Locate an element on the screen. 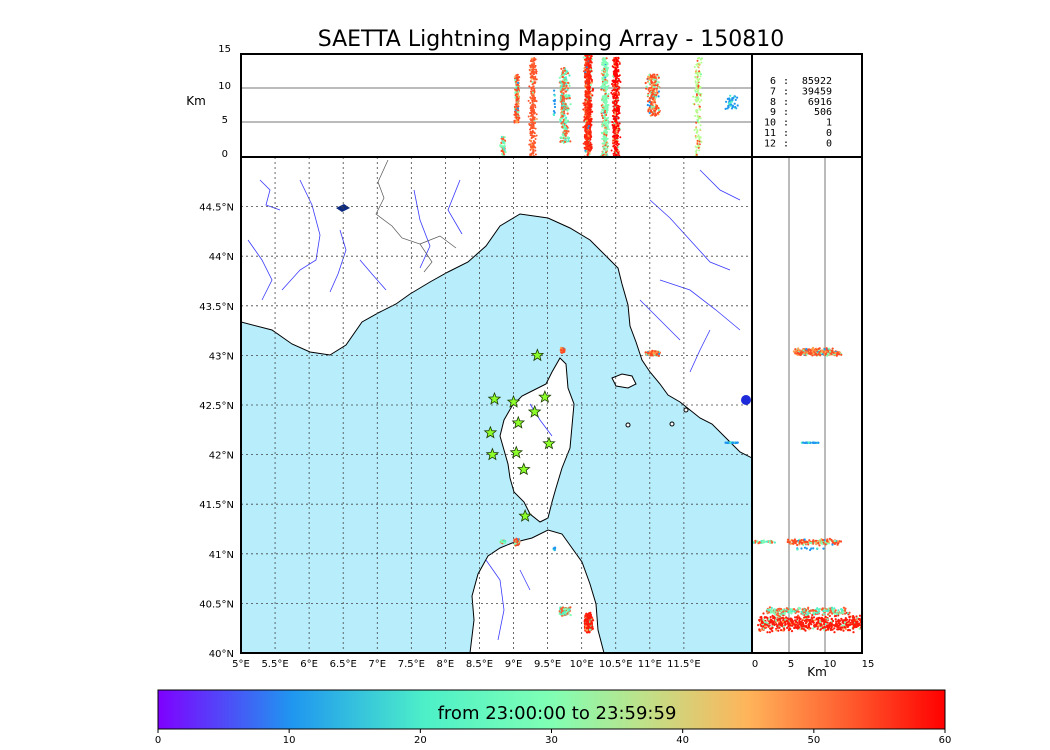 The height and width of the screenshot is (750, 1050). source-count: 506 is located at coordinates (823, 112).